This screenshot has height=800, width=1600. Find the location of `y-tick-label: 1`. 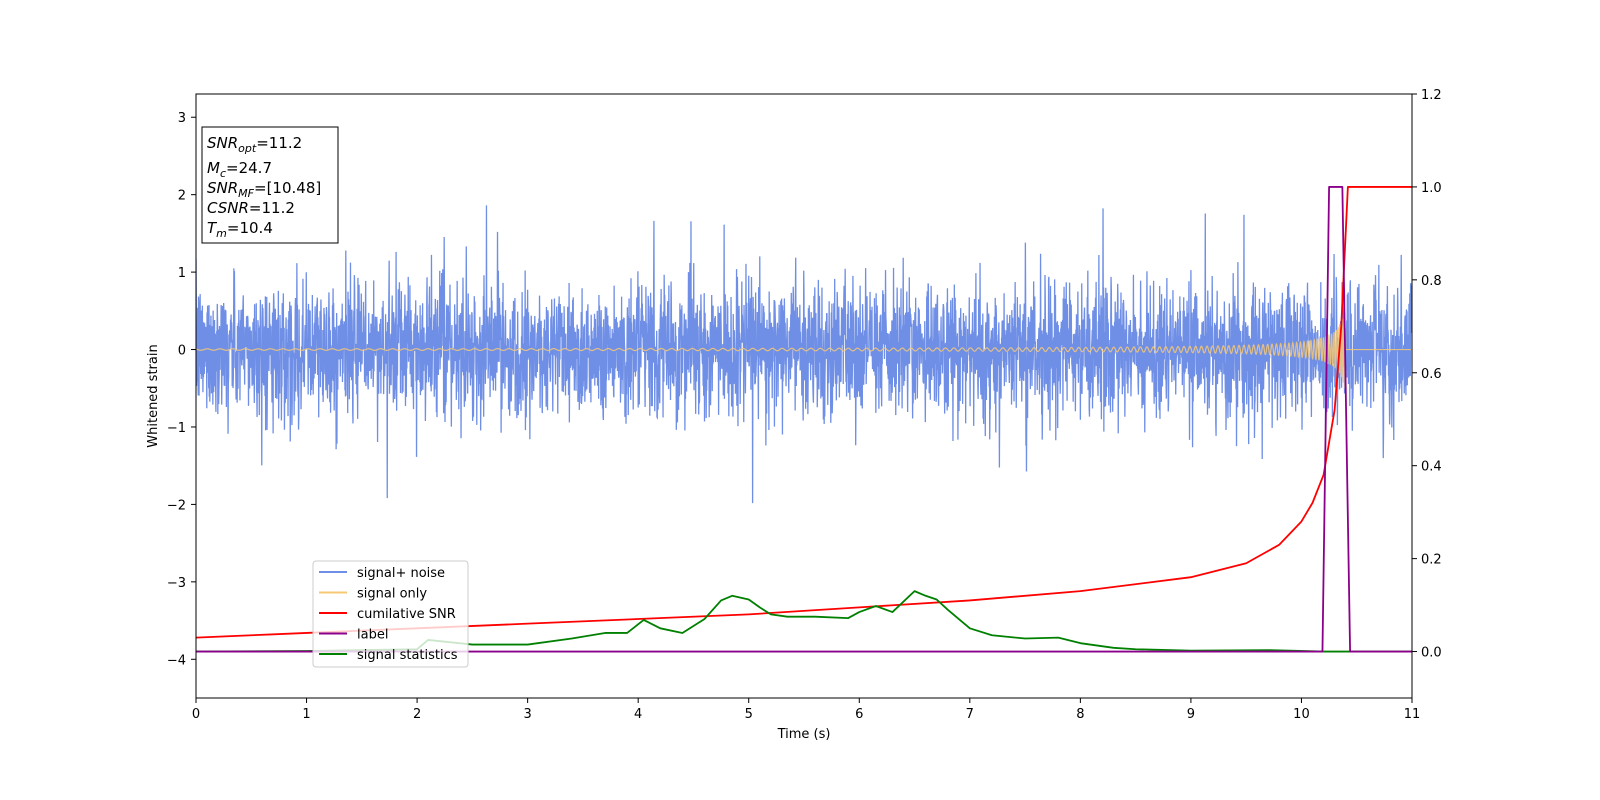

y-tick-label: 1 is located at coordinates (182, 273).